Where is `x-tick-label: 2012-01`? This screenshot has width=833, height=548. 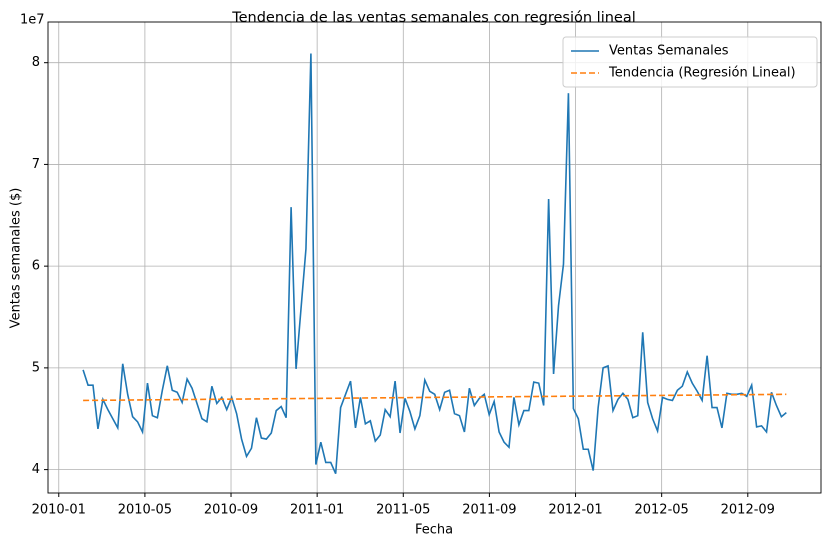
x-tick-label: 2012-01 is located at coordinates (575, 510).